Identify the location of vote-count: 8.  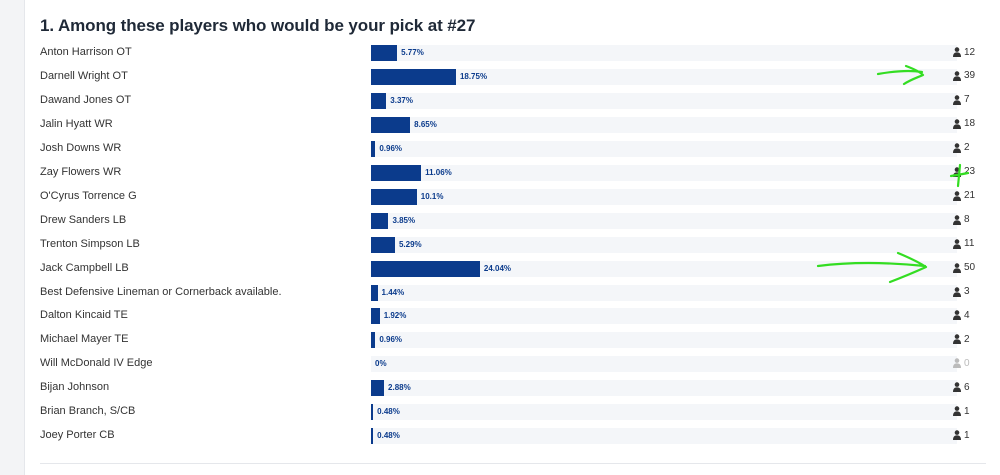
(961, 220).